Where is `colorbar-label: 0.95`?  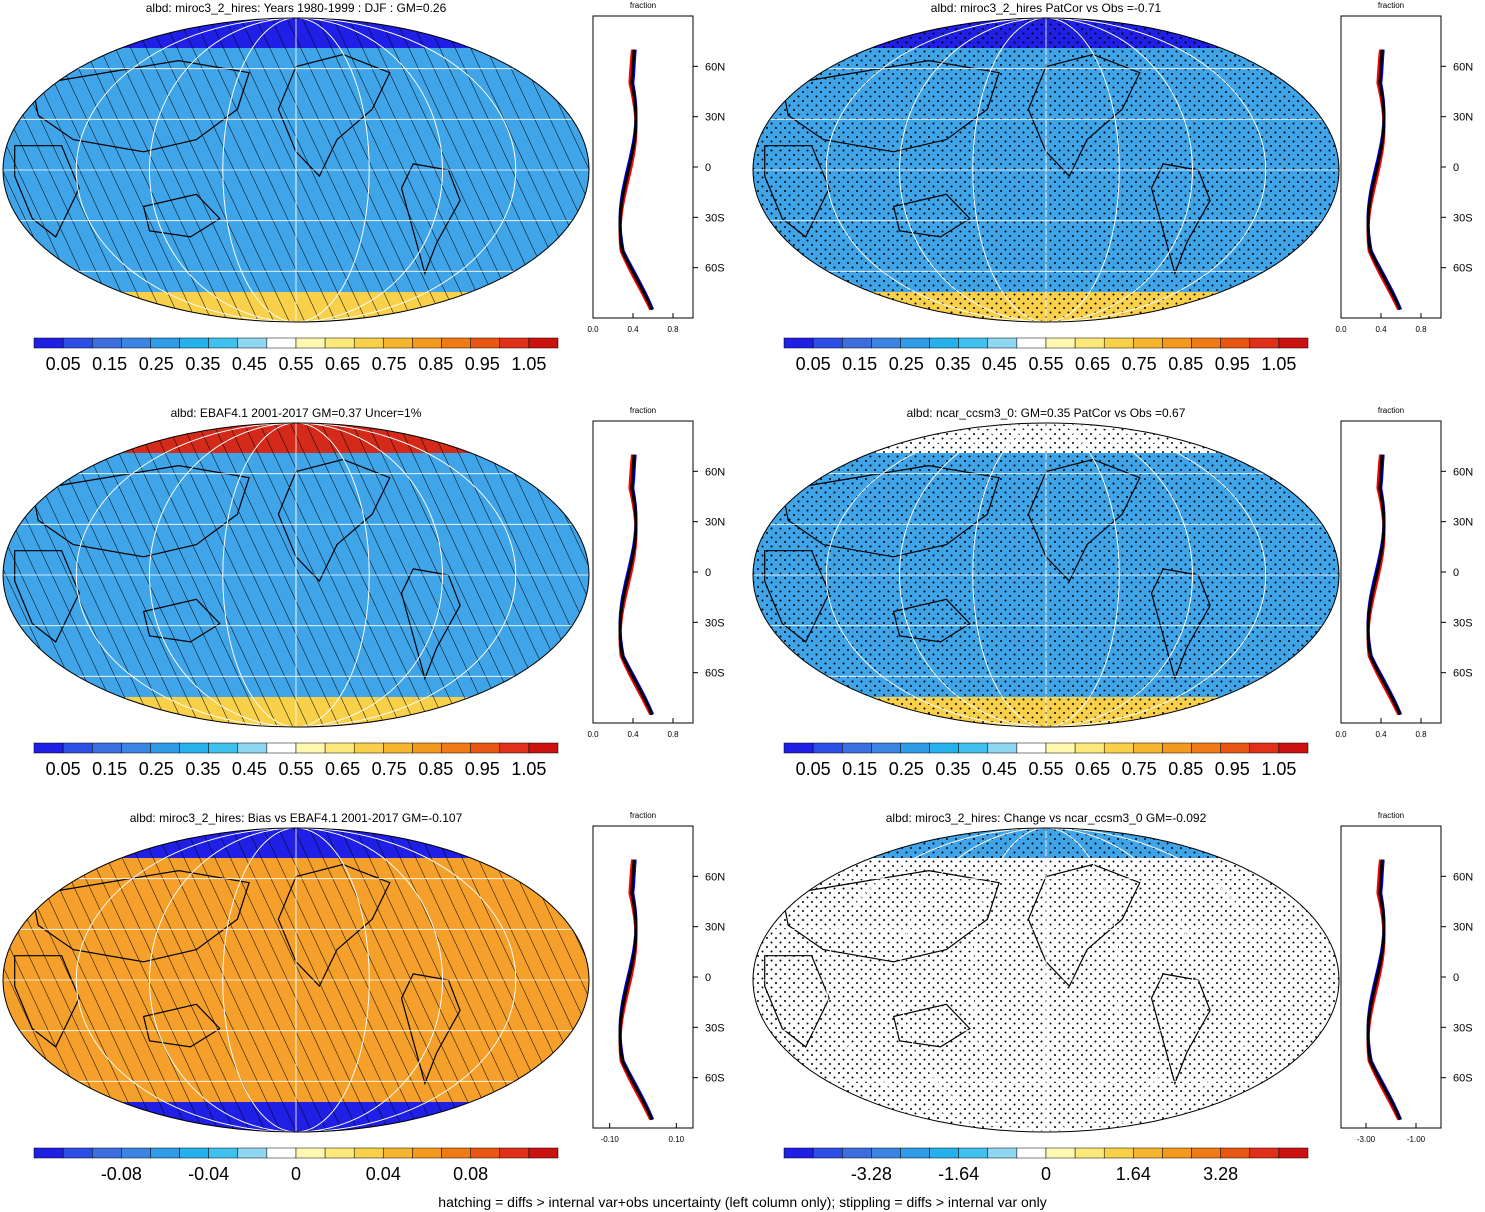
colorbar-label: 0.95 is located at coordinates (482, 364).